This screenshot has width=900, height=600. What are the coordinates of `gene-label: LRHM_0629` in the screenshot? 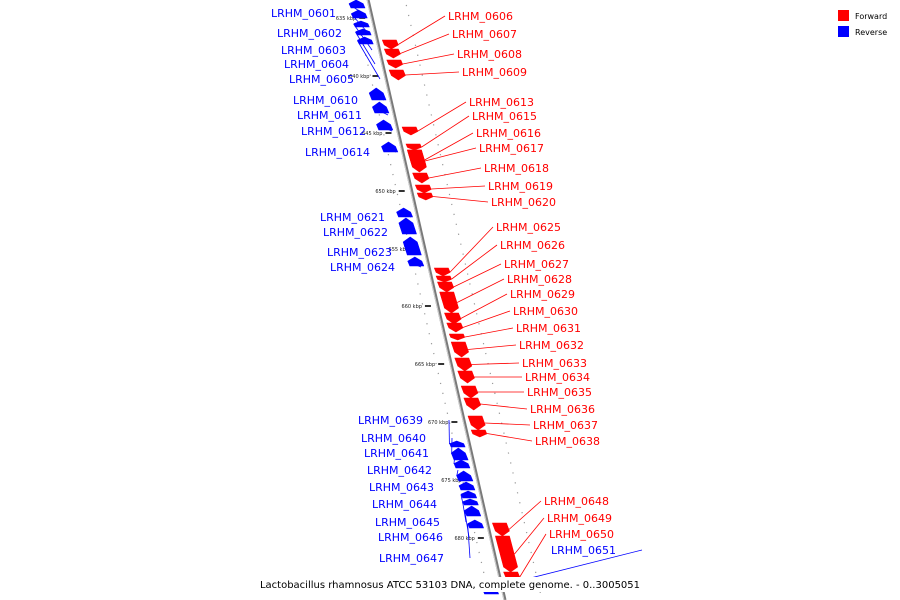 It's located at (542, 294).